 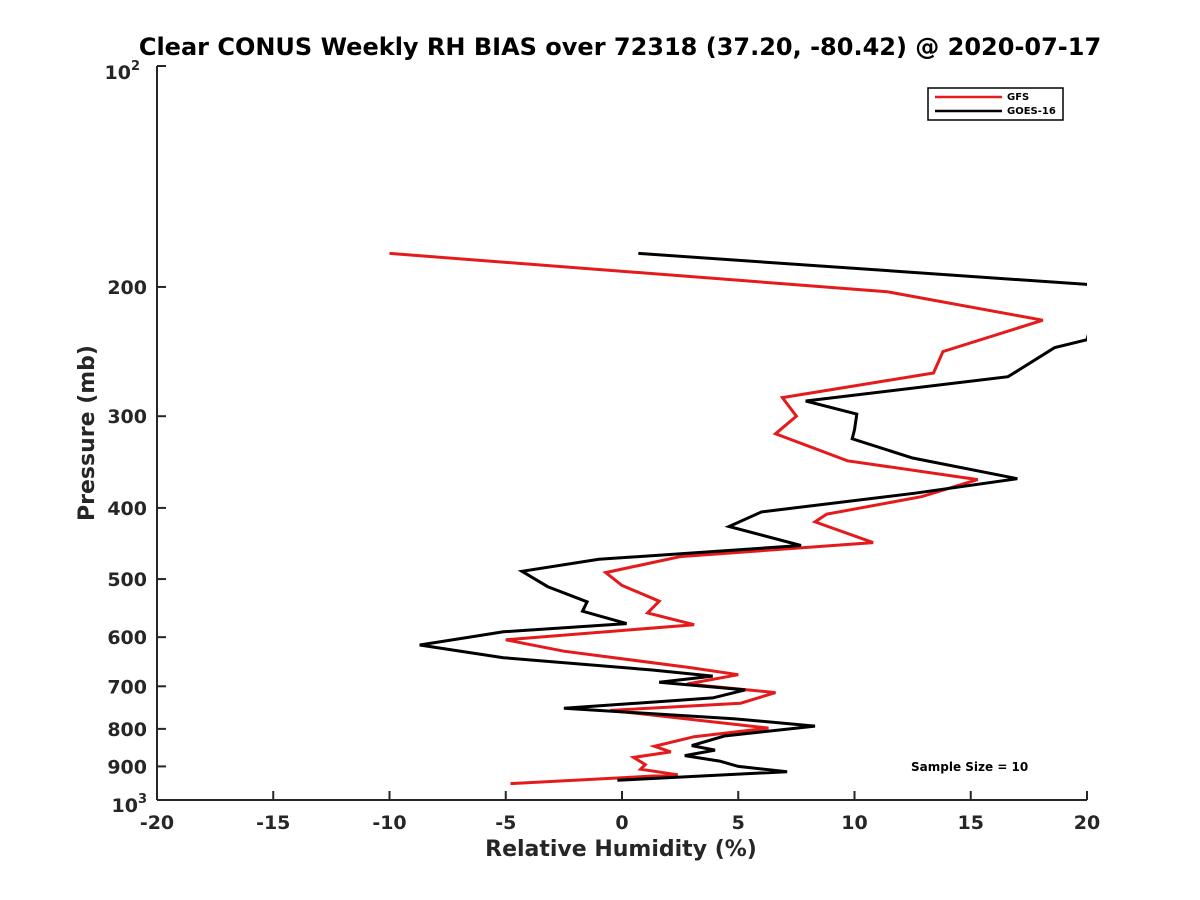 I want to click on y-tick-label: 300, so click(x=127, y=417).